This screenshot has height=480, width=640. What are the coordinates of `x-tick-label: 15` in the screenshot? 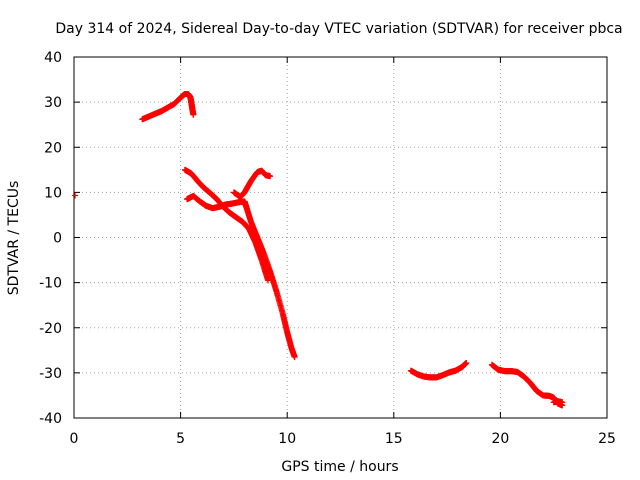 It's located at (394, 439).